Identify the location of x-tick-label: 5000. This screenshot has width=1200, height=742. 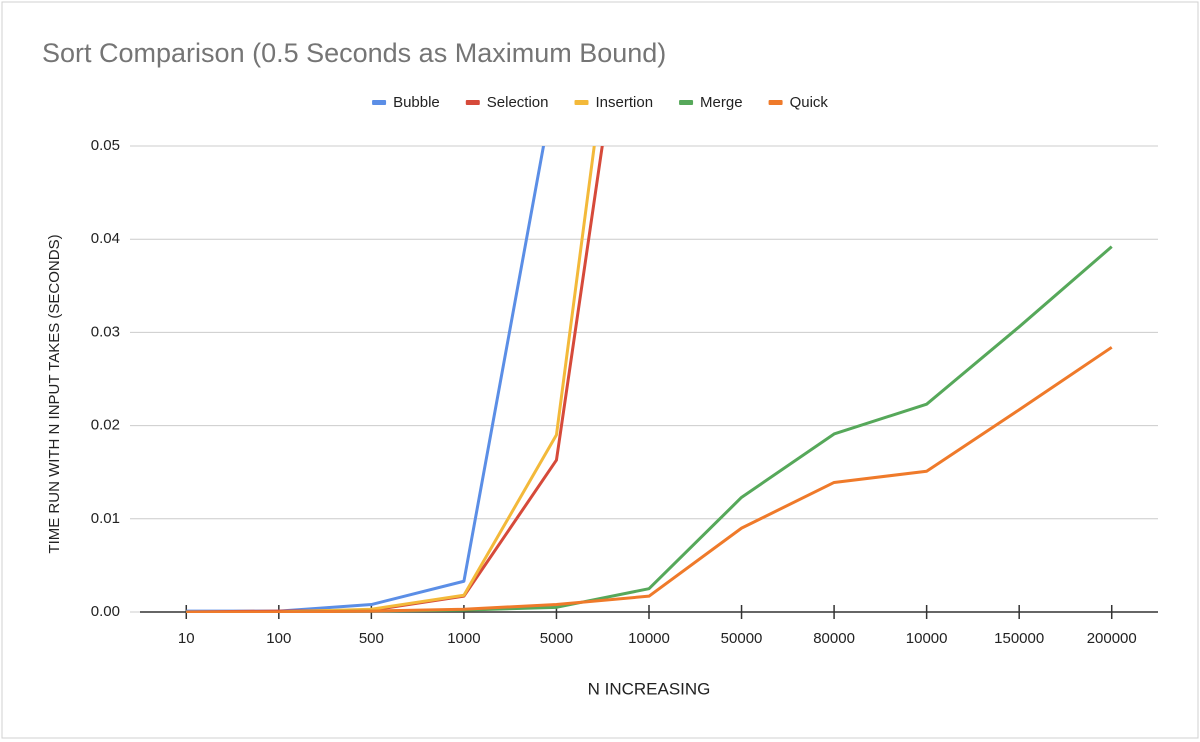
(556, 638).